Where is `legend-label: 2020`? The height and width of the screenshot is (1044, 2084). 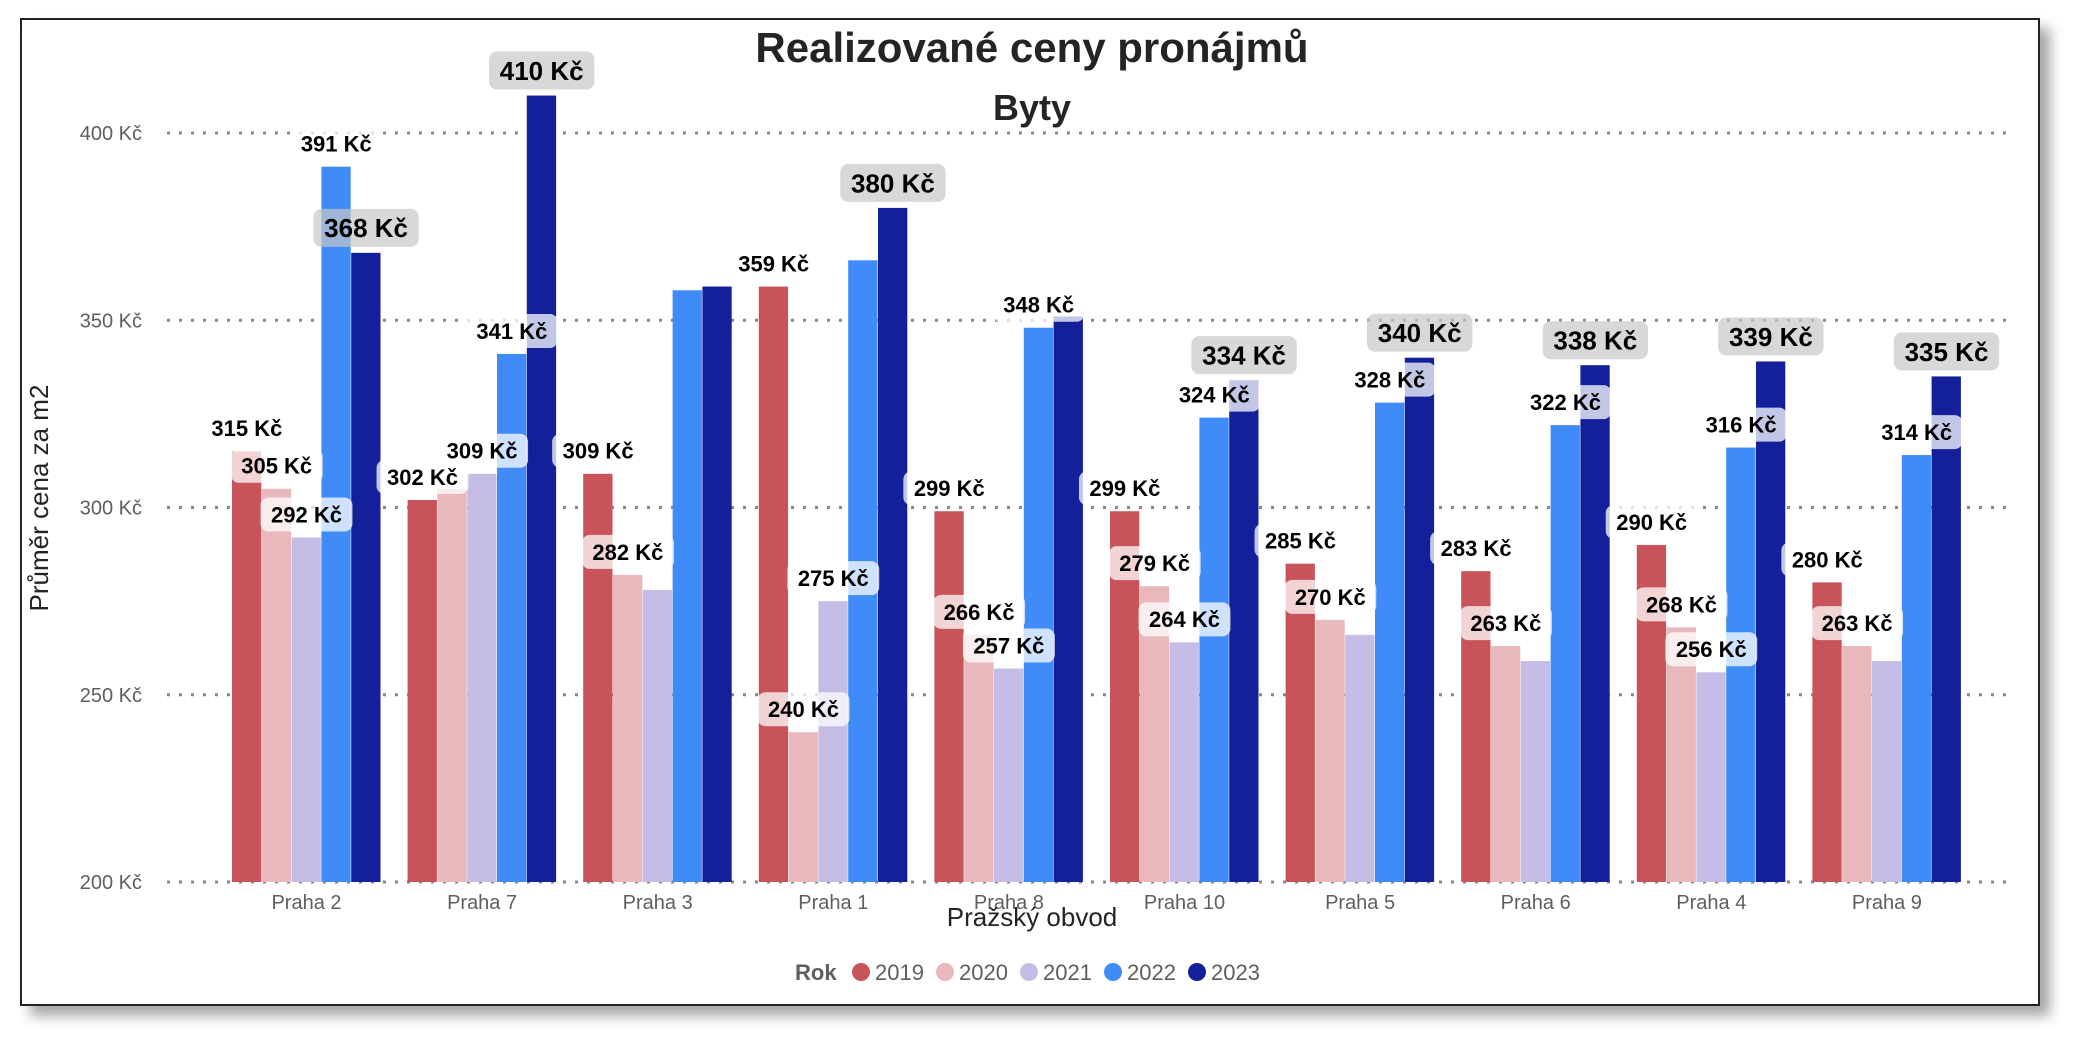 legend-label: 2020 is located at coordinates (983, 972).